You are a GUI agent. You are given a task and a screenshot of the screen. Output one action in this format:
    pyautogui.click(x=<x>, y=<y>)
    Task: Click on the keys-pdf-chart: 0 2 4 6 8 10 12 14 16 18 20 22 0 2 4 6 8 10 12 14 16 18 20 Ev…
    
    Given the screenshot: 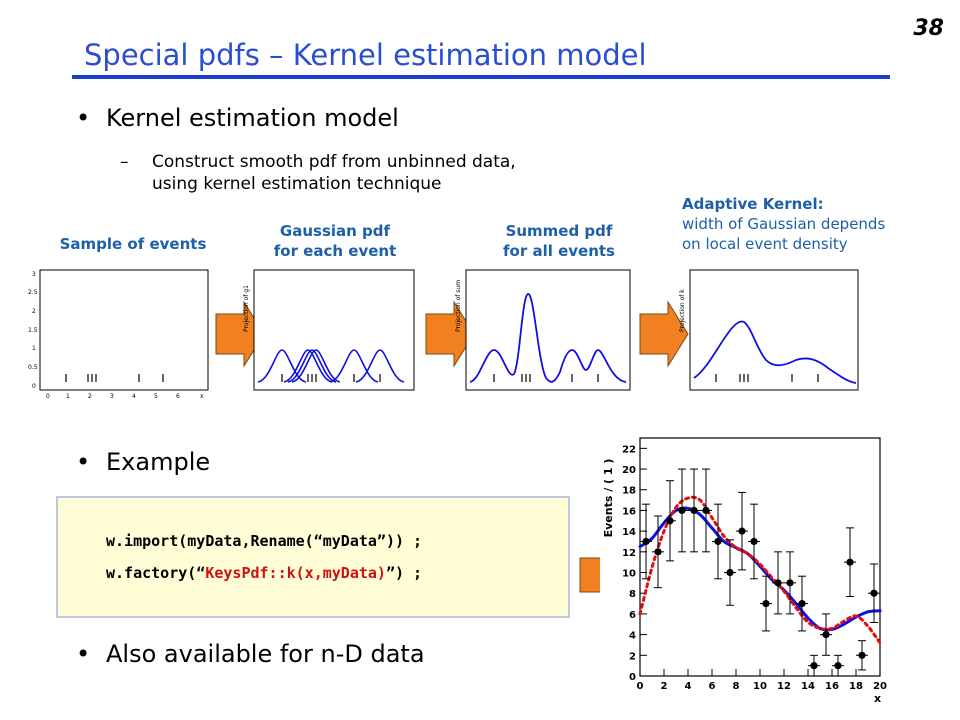 What is the action you would take?
    pyautogui.click(x=750, y=568)
    